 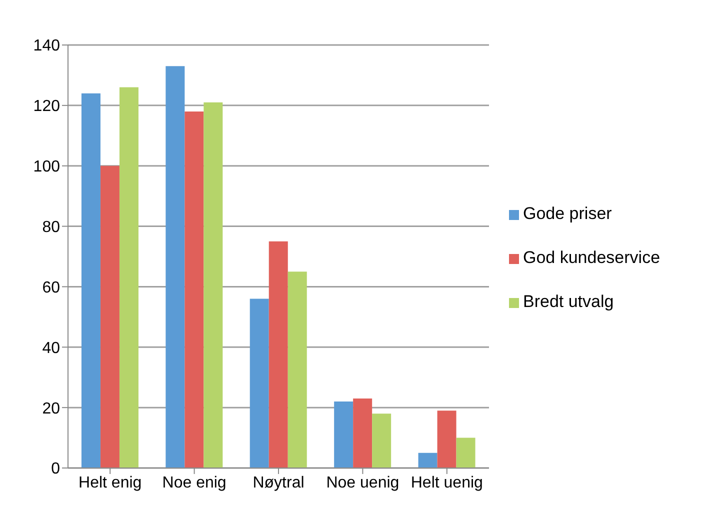 What do you see at coordinates (55, 469) in the screenshot?
I see `y-tick-label: 0` at bounding box center [55, 469].